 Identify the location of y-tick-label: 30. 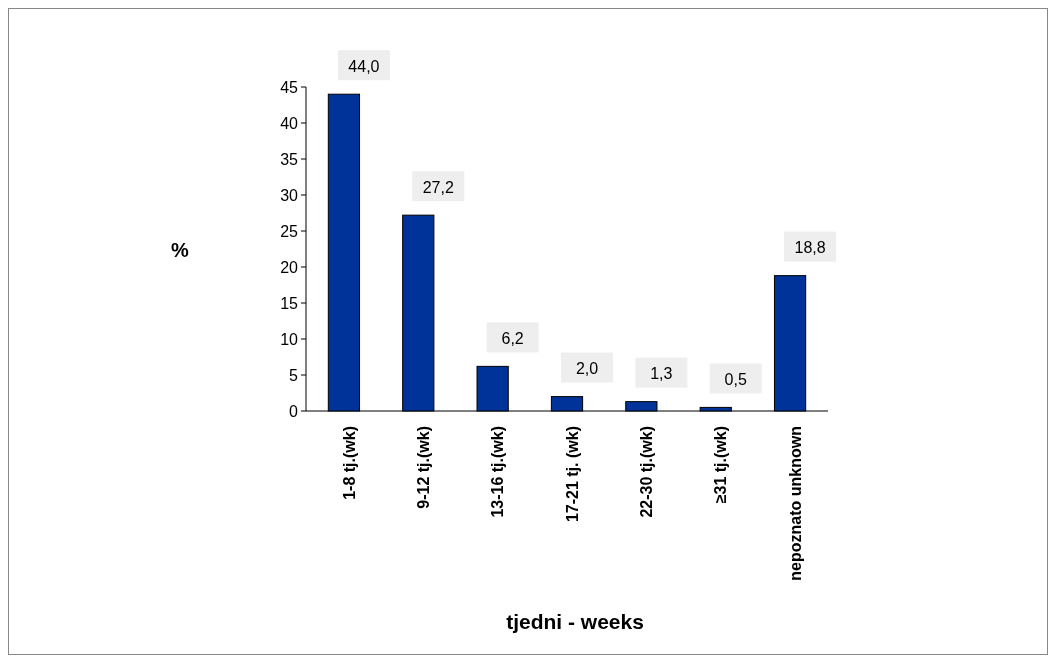
(289, 195).